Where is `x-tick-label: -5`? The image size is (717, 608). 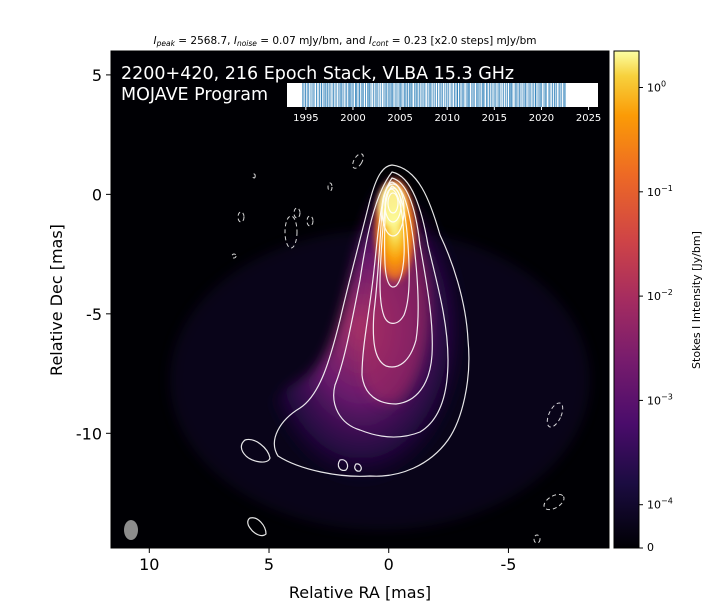
x-tick-label: -5 is located at coordinates (508, 564).